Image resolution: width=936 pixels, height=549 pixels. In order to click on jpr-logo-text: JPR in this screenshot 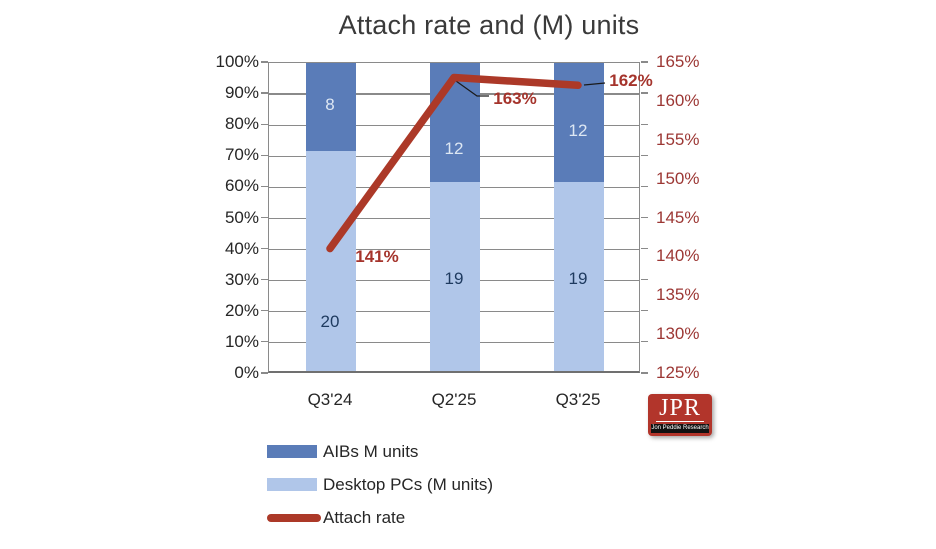, I will do `click(680, 408)`.